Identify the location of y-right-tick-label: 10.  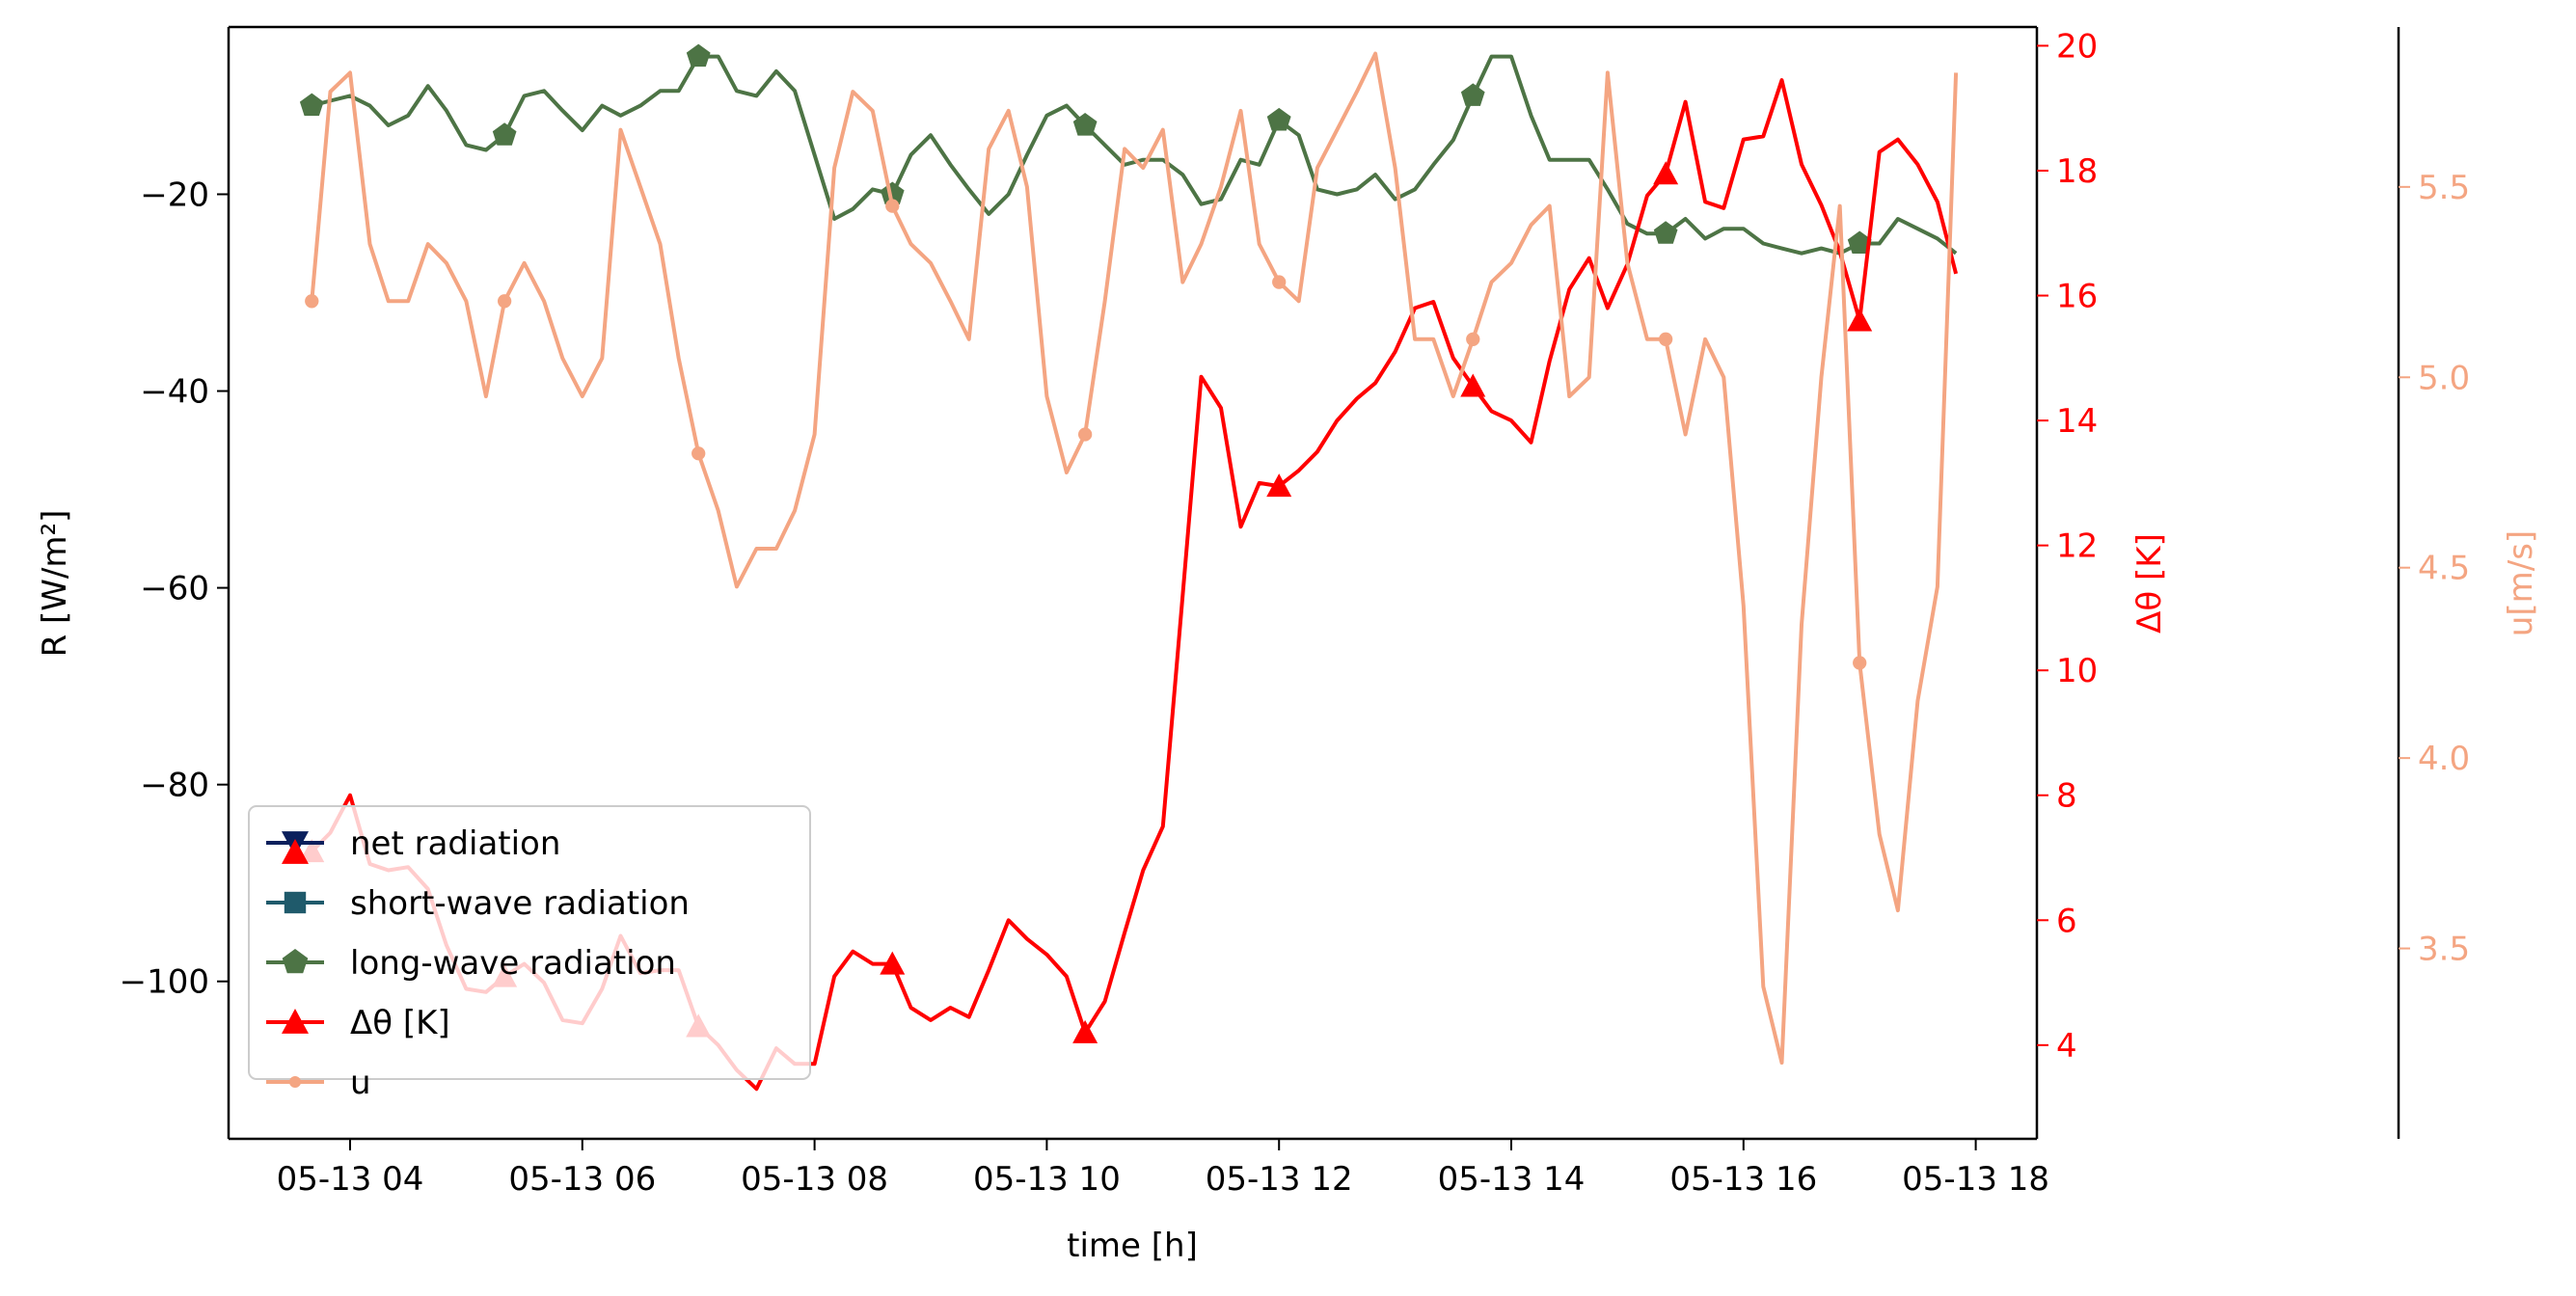
(2077, 671).